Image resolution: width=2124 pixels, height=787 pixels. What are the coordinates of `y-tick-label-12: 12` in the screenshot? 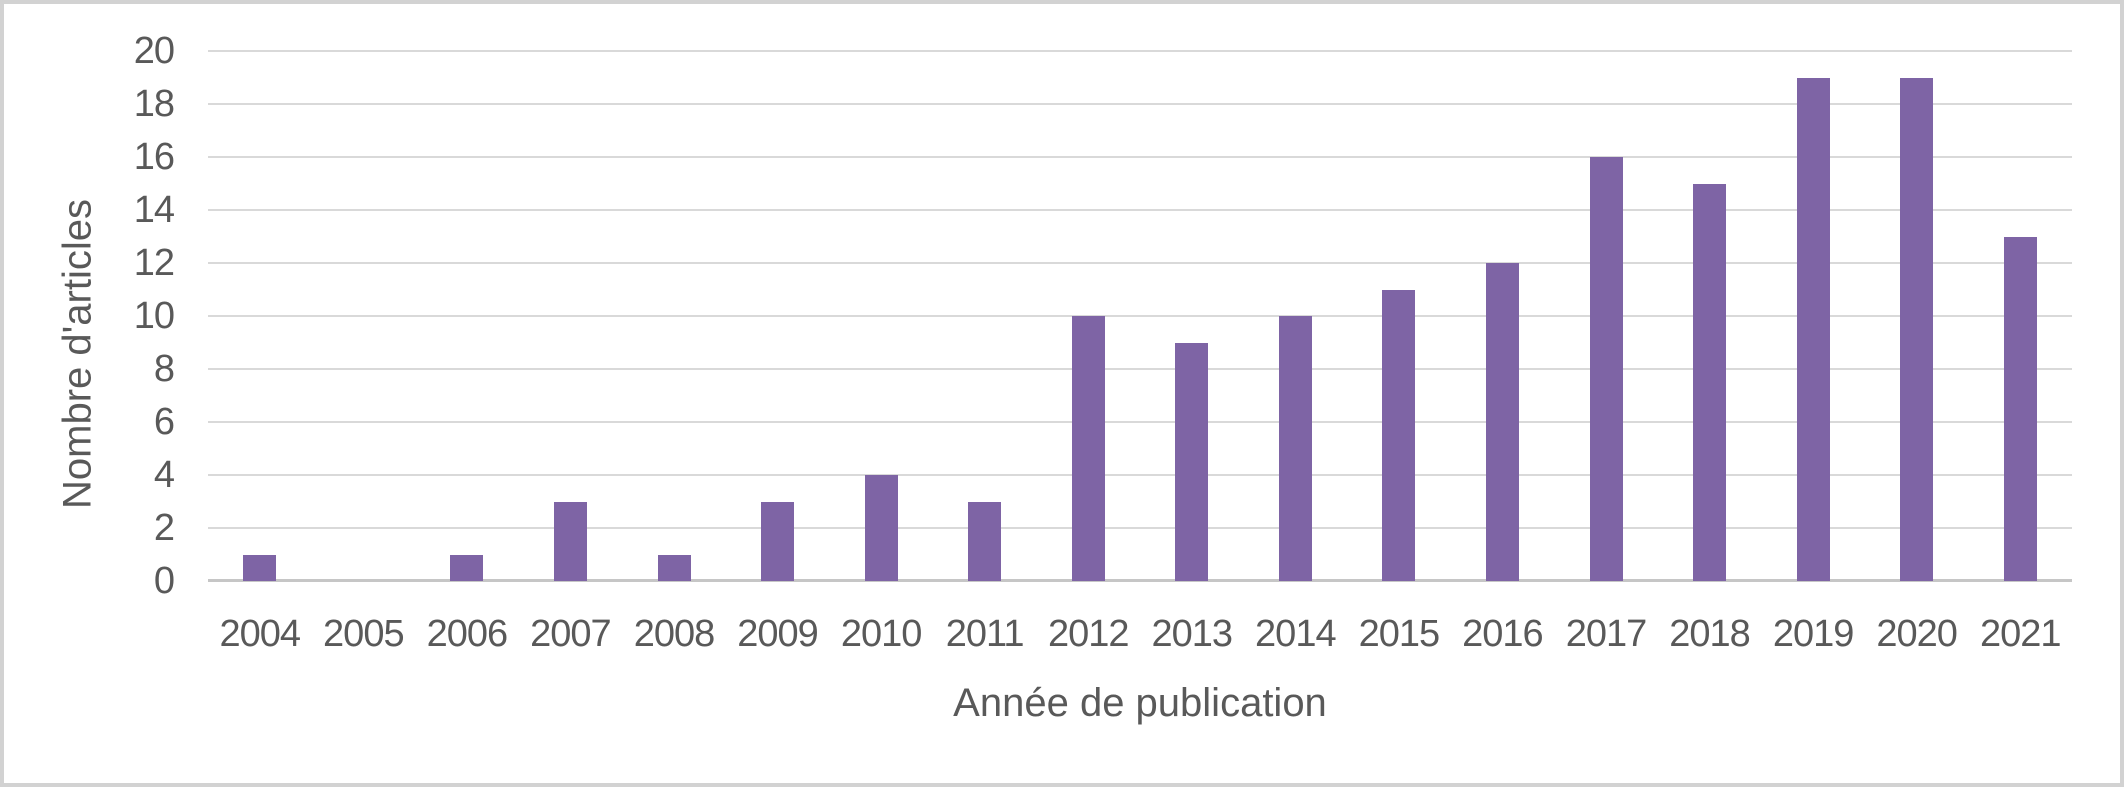 It's located at (154, 263).